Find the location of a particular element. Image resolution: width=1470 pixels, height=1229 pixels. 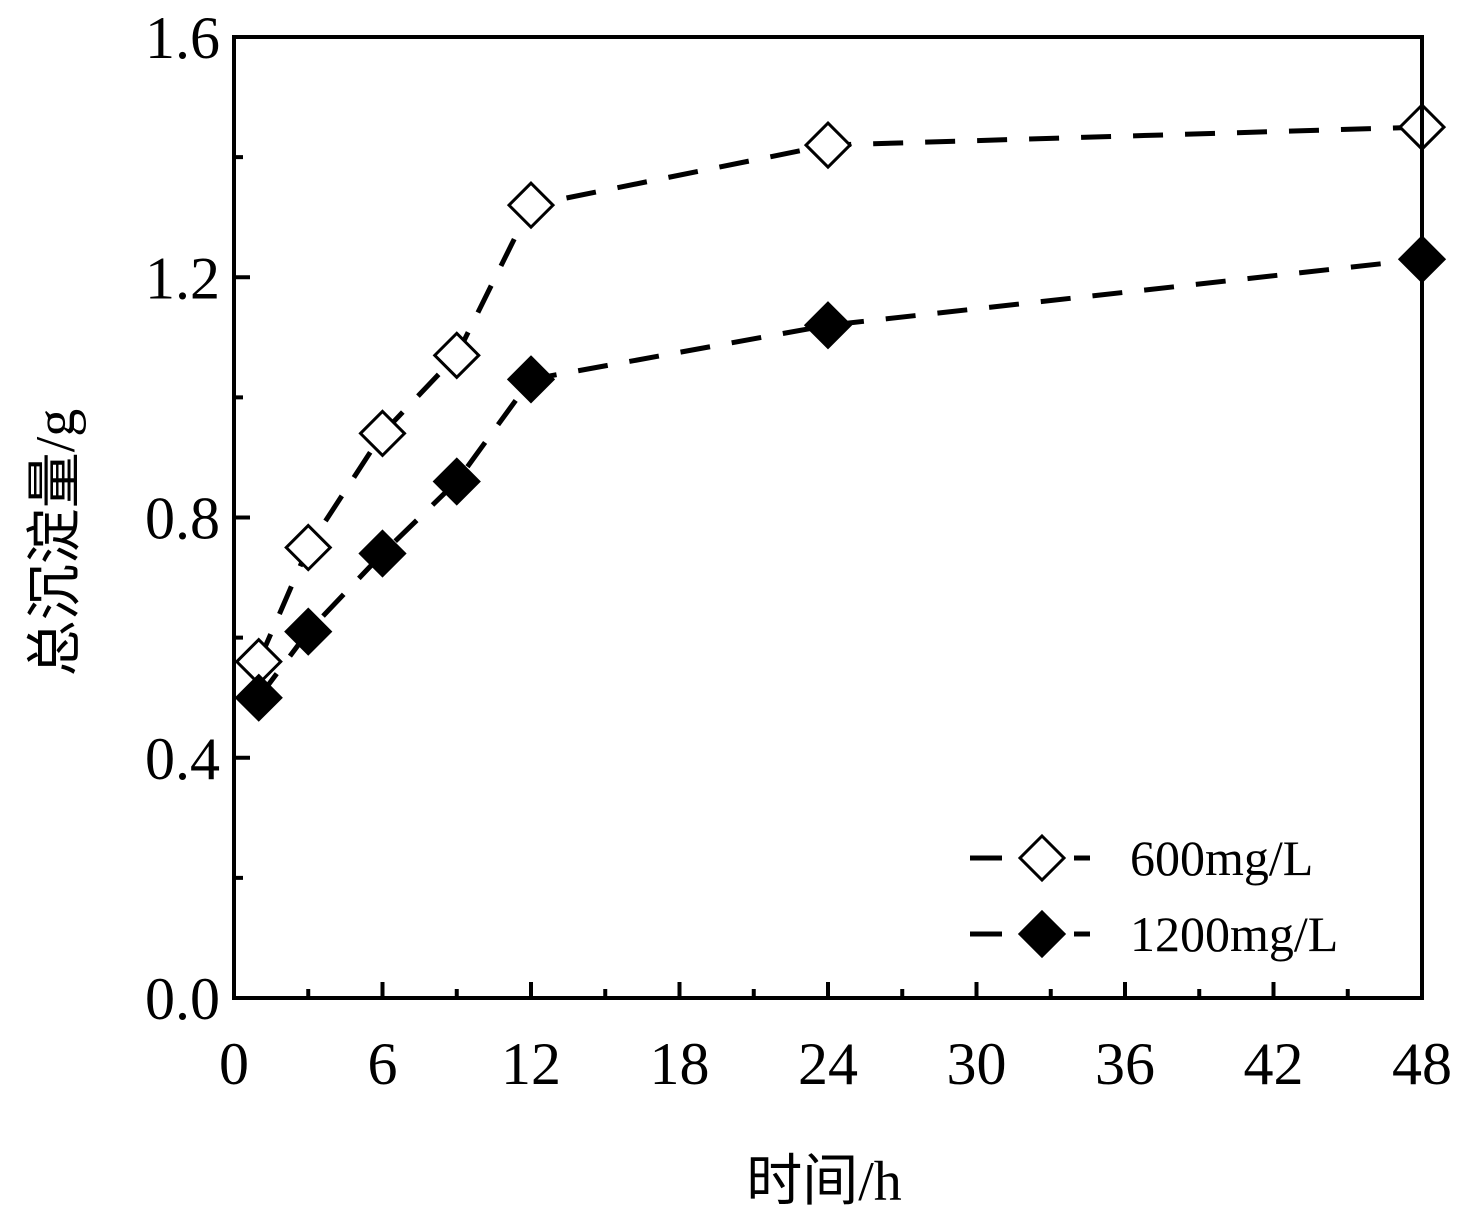

x-tick-label: 36 is located at coordinates (1125, 1064).